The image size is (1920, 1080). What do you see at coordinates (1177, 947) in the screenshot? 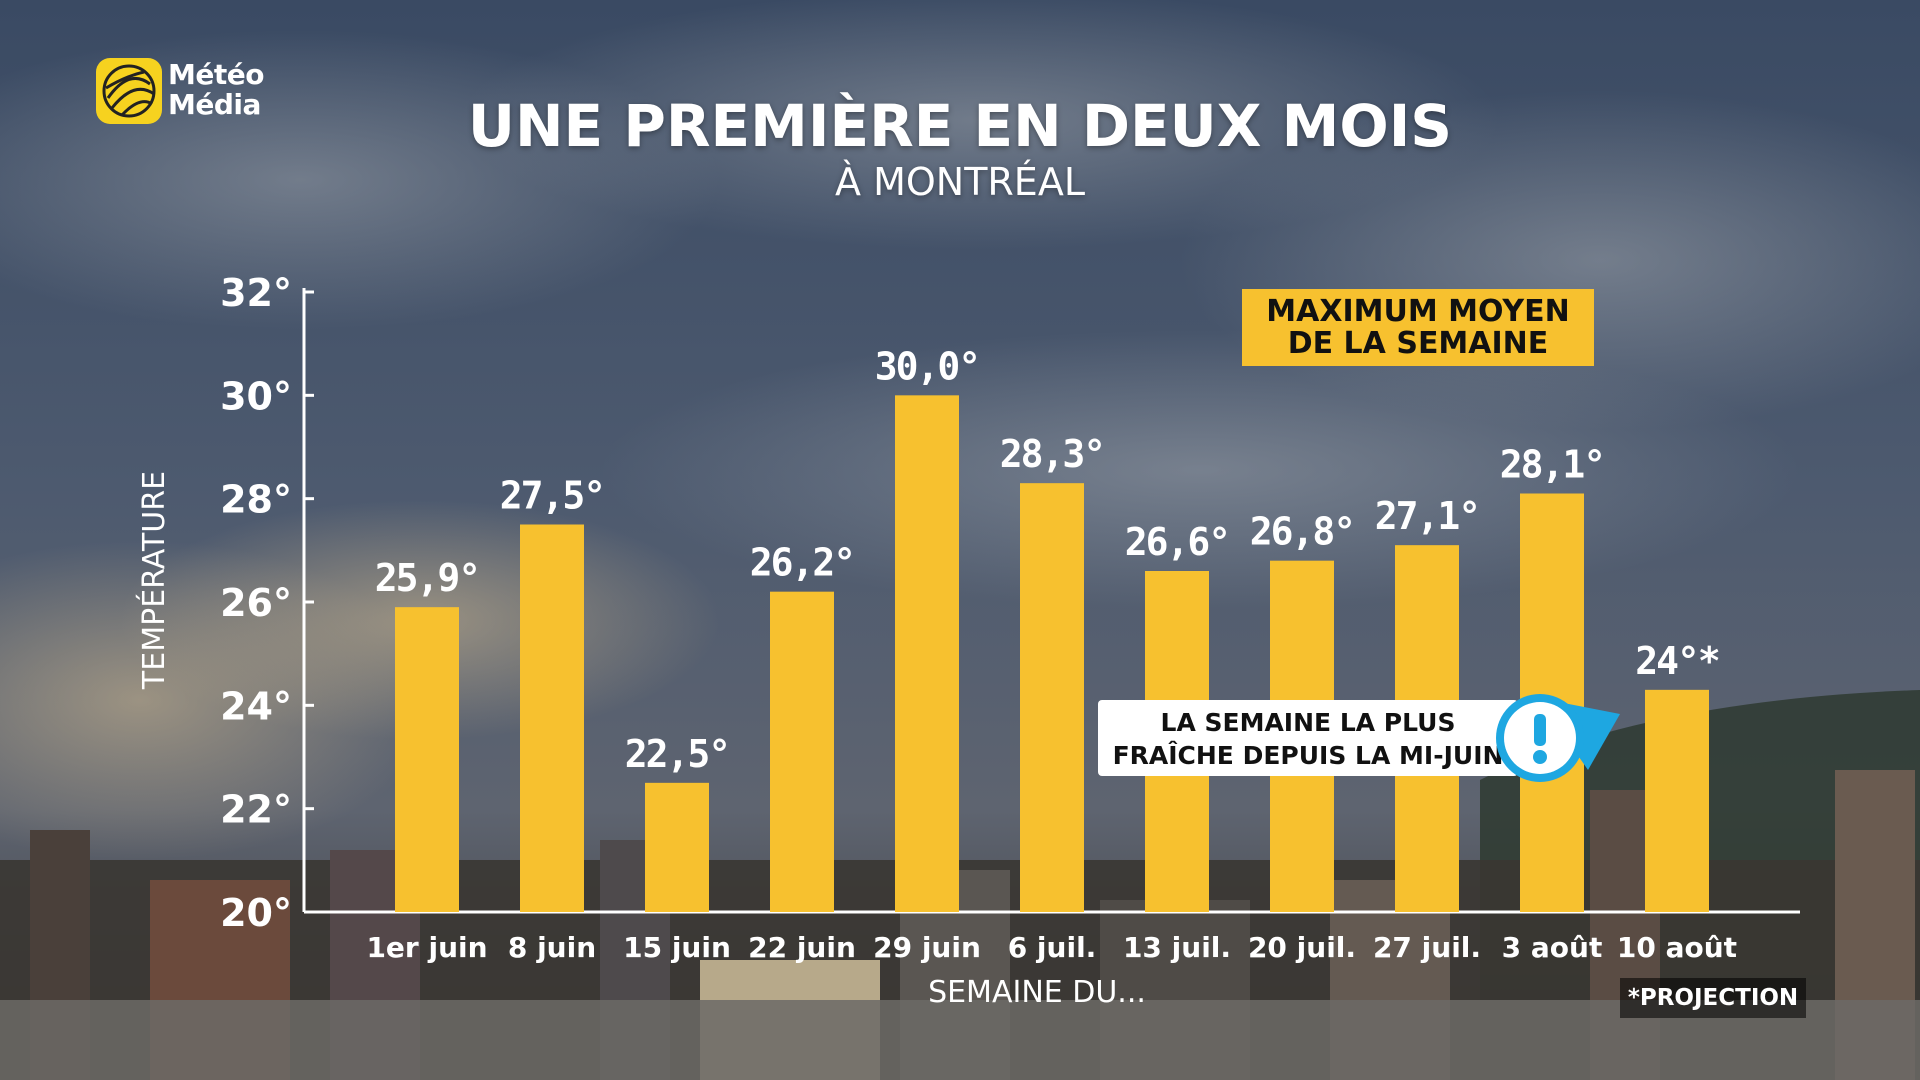
I see `x-tick-label: 13 juil.` at bounding box center [1177, 947].